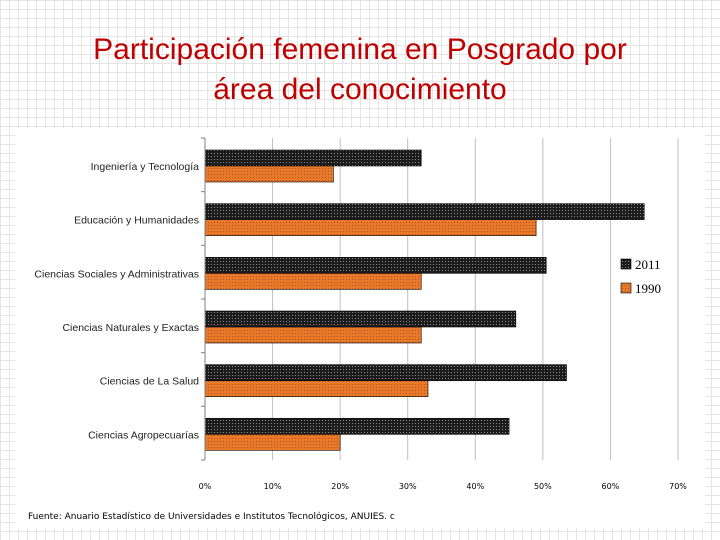  Describe the element at coordinates (640, 276) in the screenshot. I see `legend: 2011 1990` at that location.